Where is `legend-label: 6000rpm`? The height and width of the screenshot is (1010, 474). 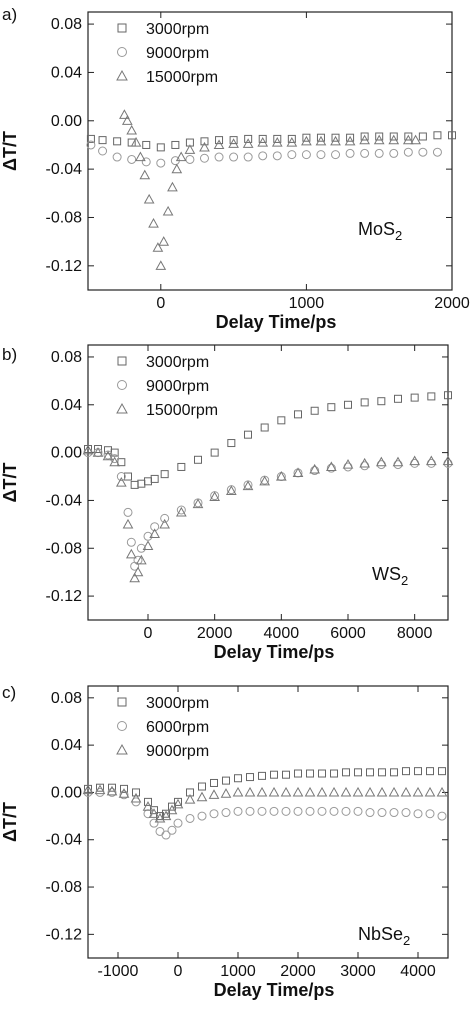
legend-label: 6000rpm is located at coordinates (177, 727).